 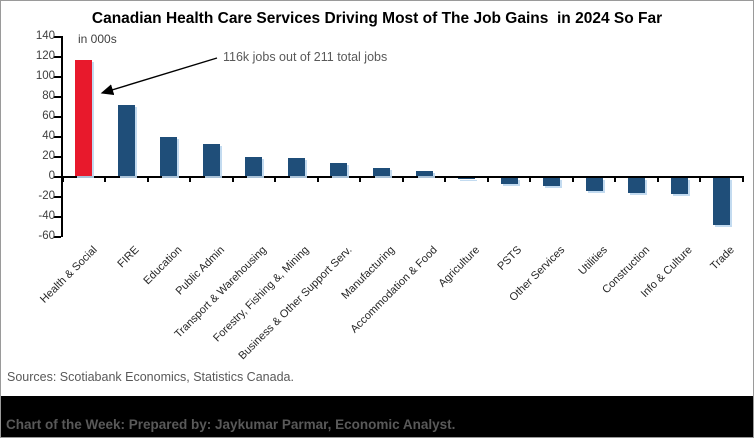 I want to click on y-tick-label-80: 80, so click(x=48, y=96).